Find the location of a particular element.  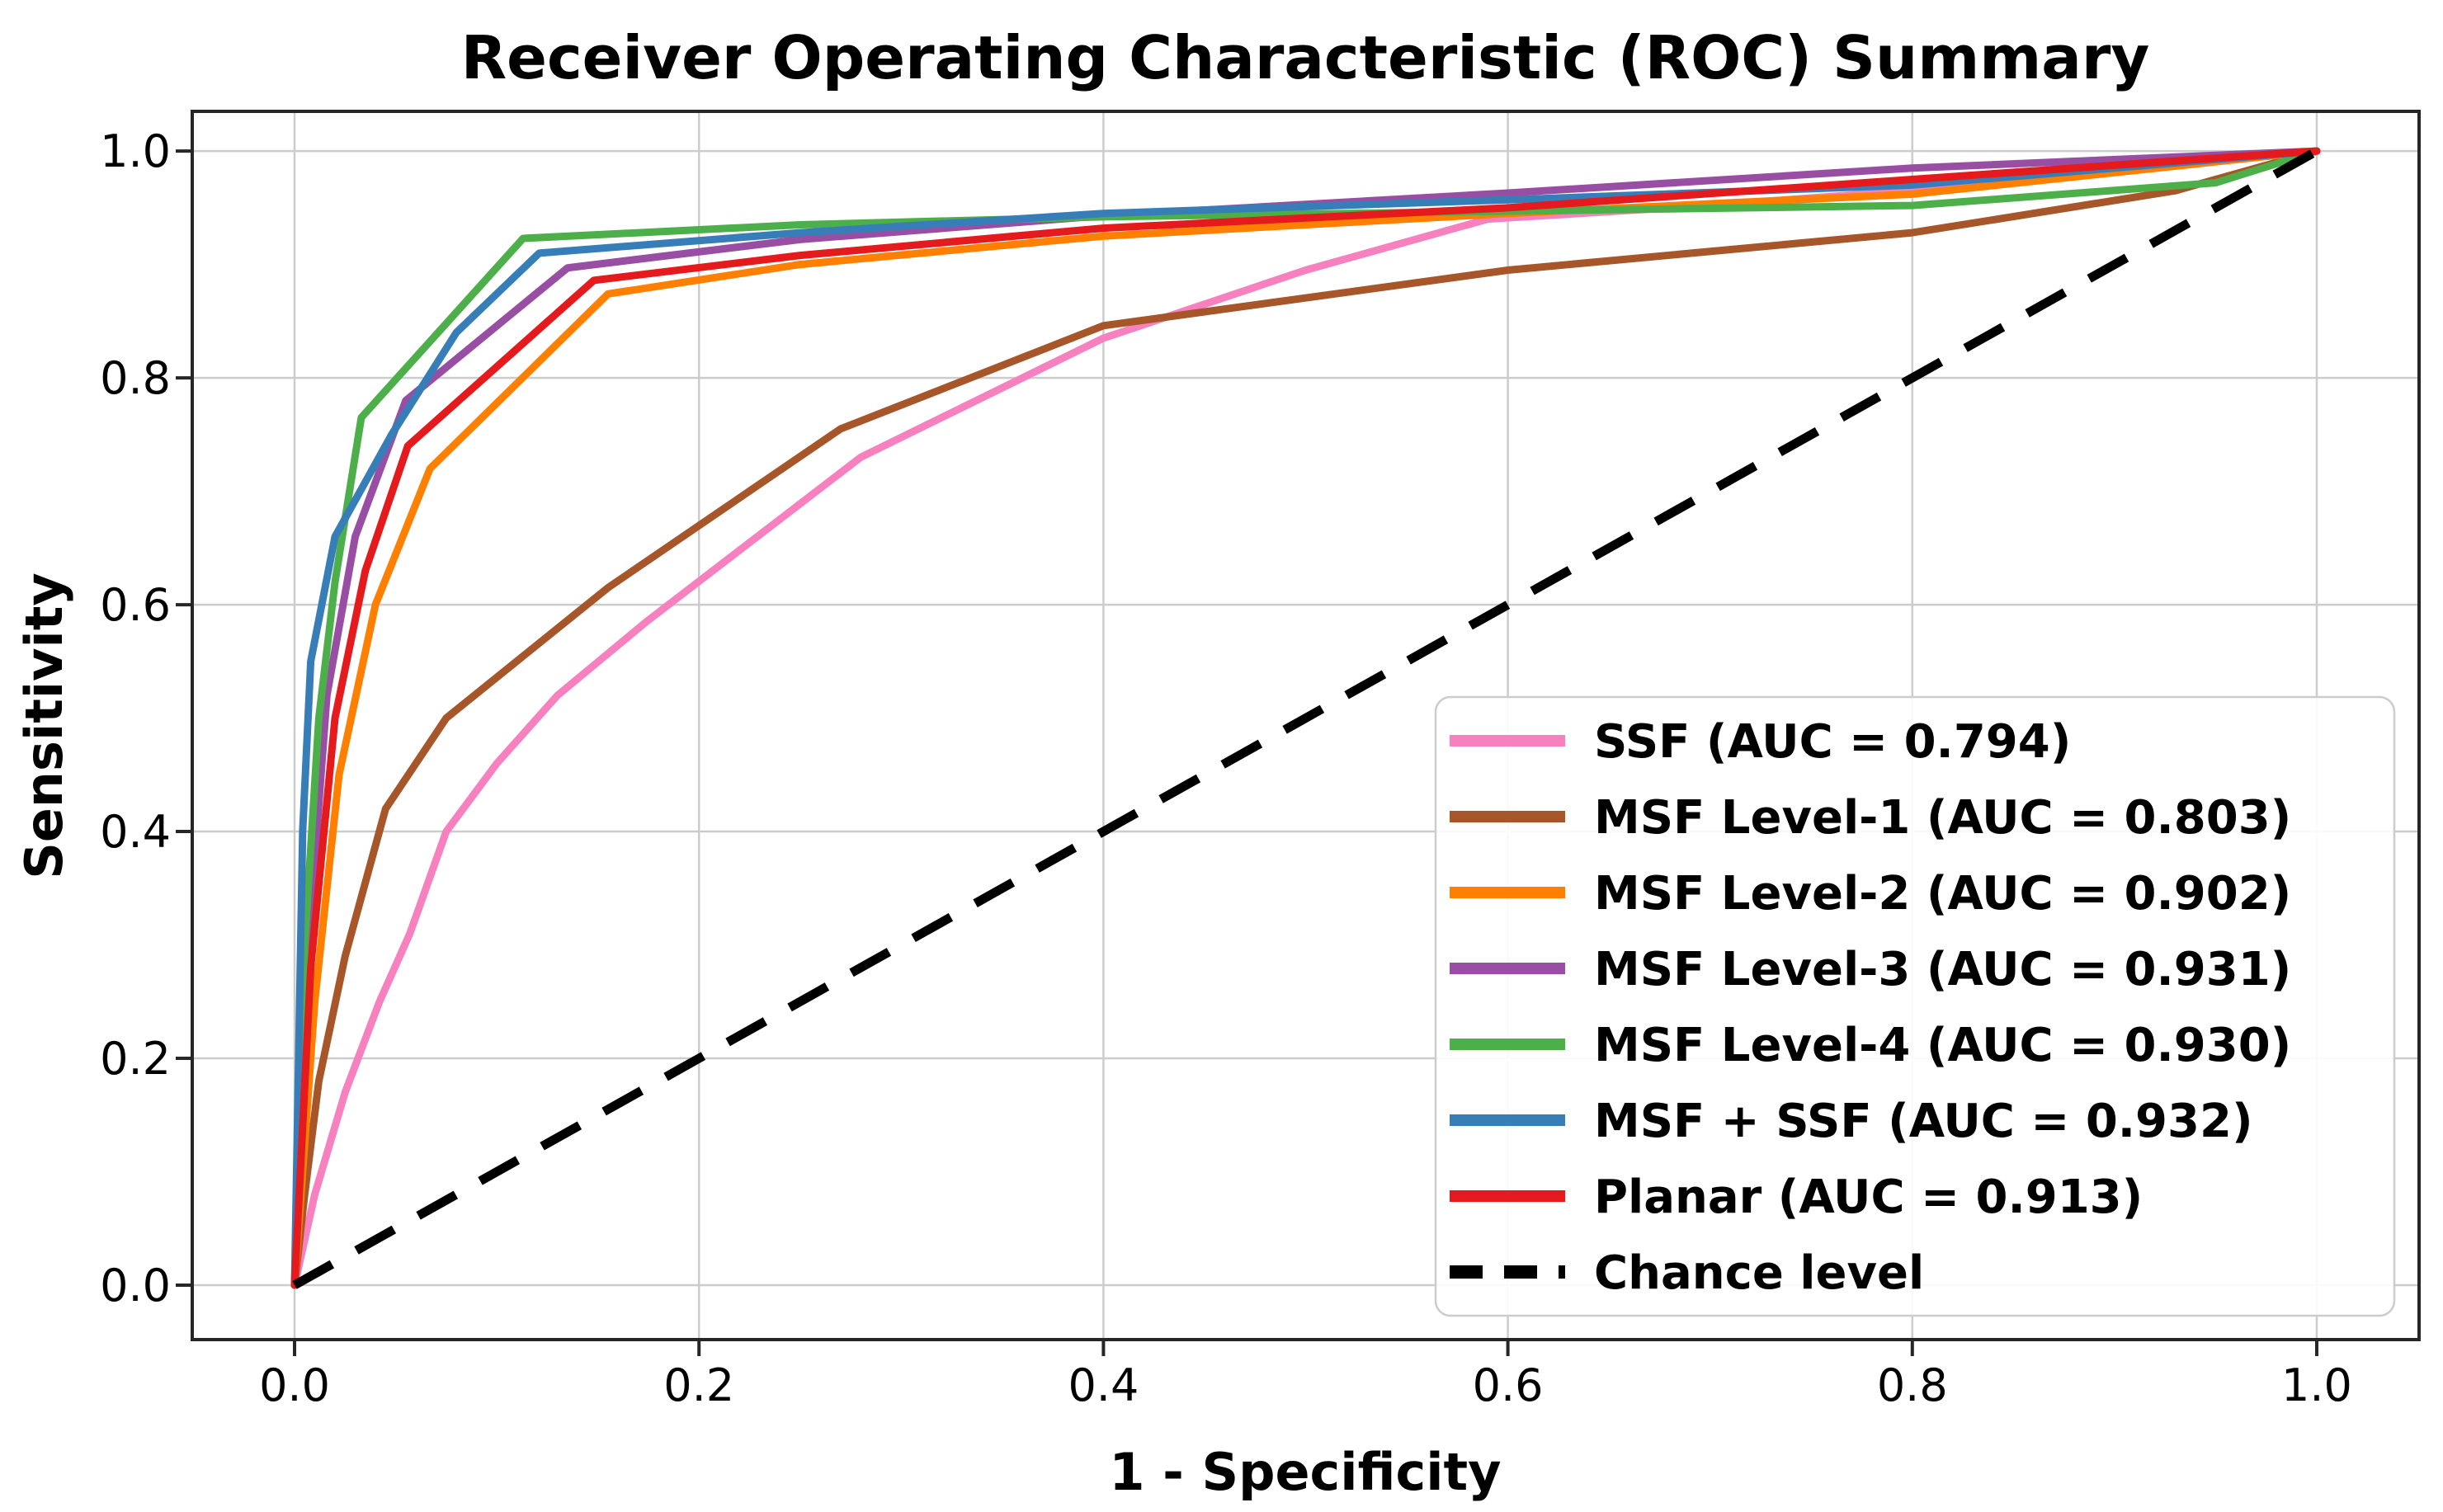

legend-item-msf1: MSF Level-1 (AUC = 0.803) is located at coordinates (1871, 818).